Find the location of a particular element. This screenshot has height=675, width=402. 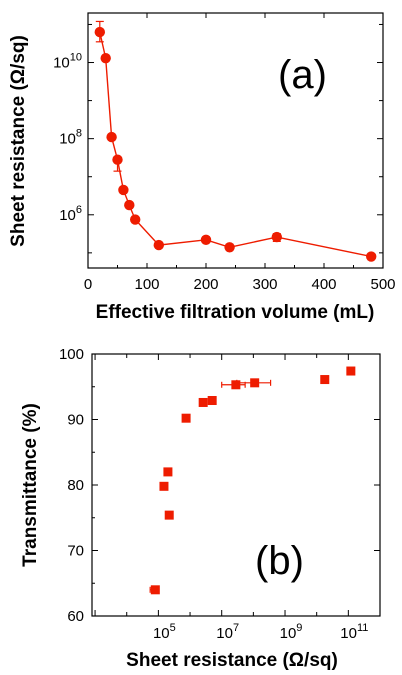

panel-a-y-tick-label: 10⁶ is located at coordinates (70, 214).